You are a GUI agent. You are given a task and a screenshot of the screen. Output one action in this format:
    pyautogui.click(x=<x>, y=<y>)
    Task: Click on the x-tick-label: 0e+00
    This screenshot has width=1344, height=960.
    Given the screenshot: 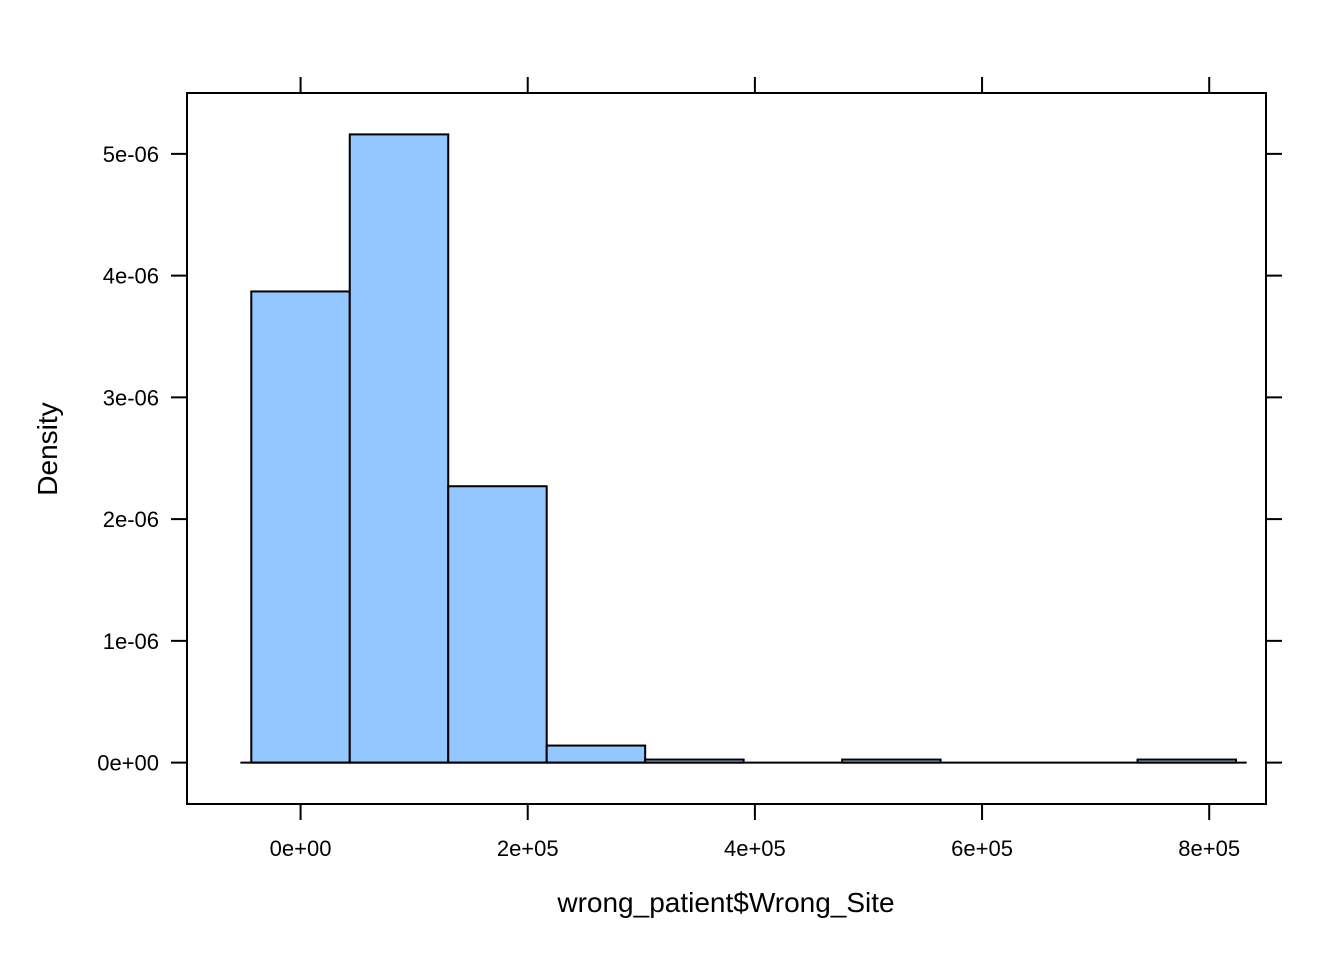 What is the action you would take?
    pyautogui.click(x=301, y=848)
    